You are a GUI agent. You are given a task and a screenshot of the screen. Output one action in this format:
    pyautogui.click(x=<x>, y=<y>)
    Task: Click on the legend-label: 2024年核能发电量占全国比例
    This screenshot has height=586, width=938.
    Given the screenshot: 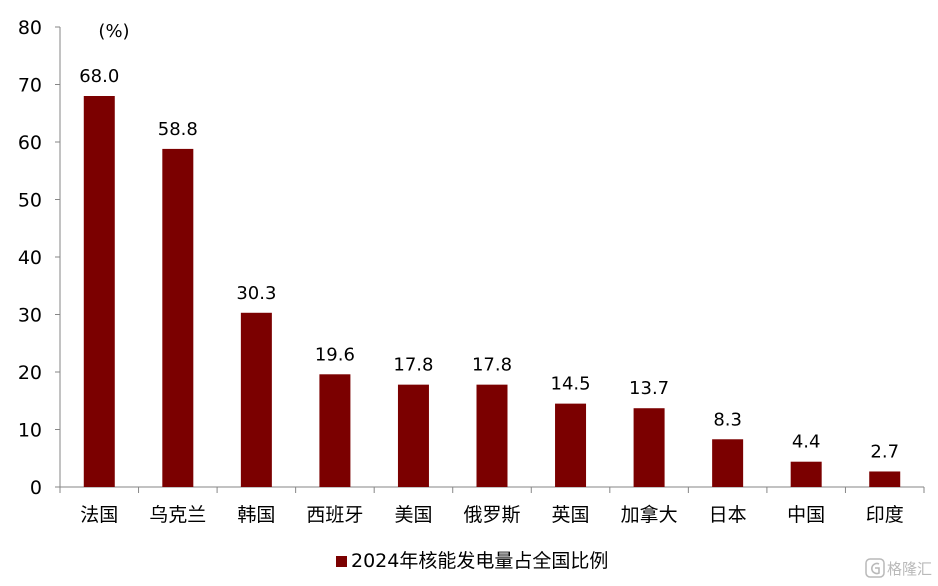 What is the action you would take?
    pyautogui.click(x=479, y=561)
    